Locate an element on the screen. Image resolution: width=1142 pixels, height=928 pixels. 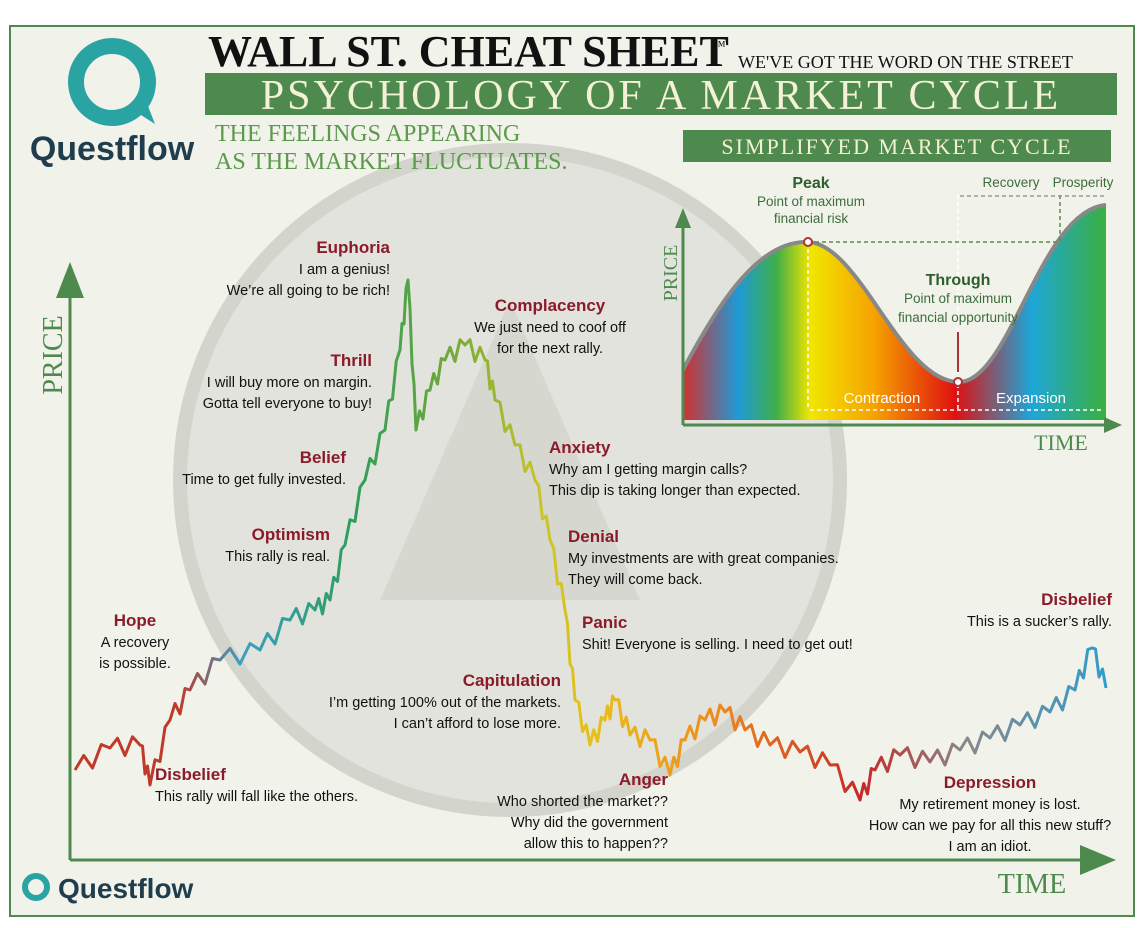
stage-text: Who shorted the market?? is located at coordinates (582, 802).